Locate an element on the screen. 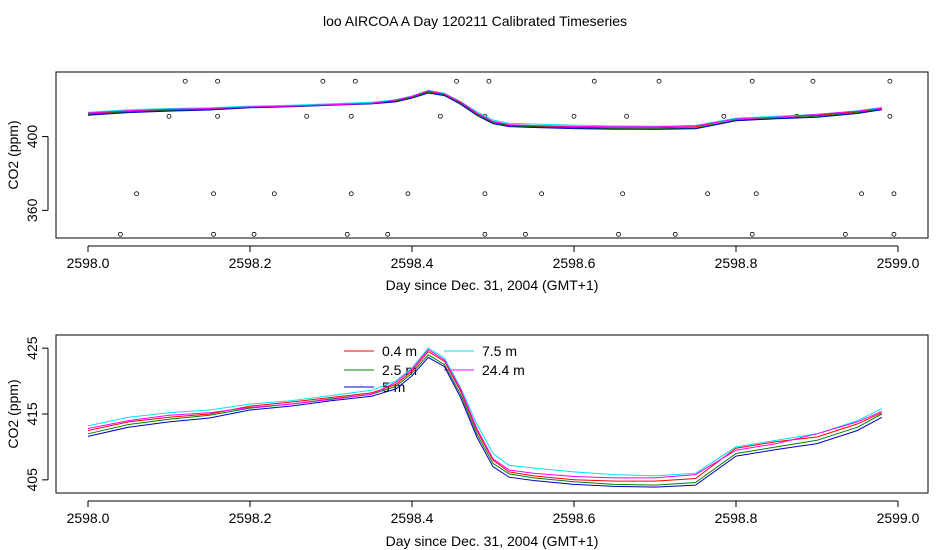 The image size is (950, 550). bottom-y-tick-label: 405 is located at coordinates (32, 480).